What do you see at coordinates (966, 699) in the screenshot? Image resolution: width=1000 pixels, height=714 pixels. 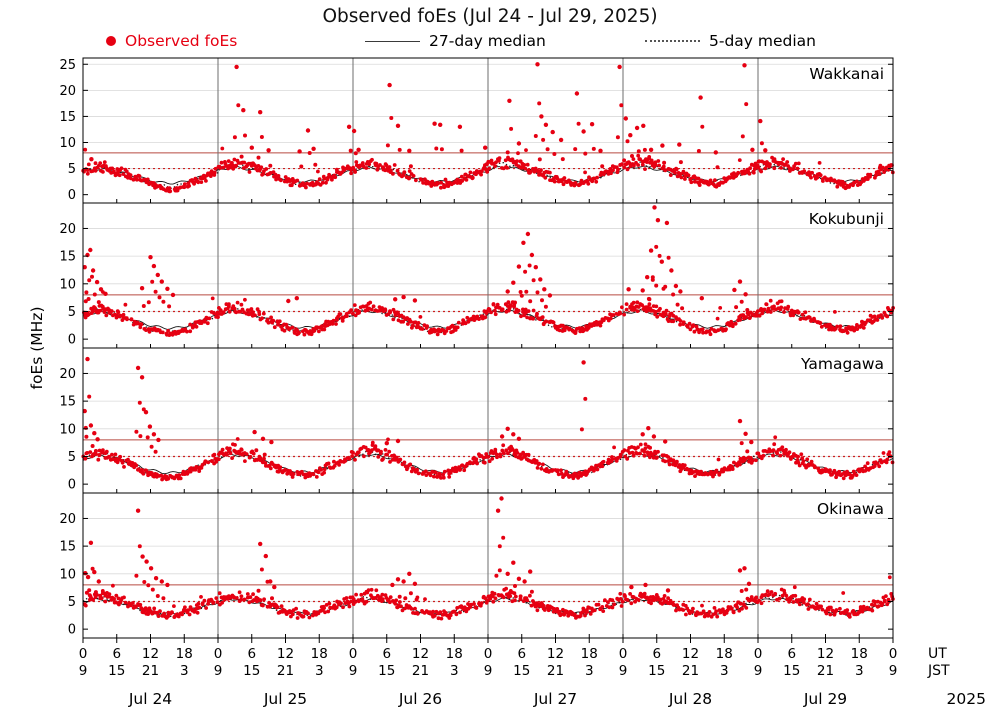 I see `year-label: 2025` at bounding box center [966, 699].